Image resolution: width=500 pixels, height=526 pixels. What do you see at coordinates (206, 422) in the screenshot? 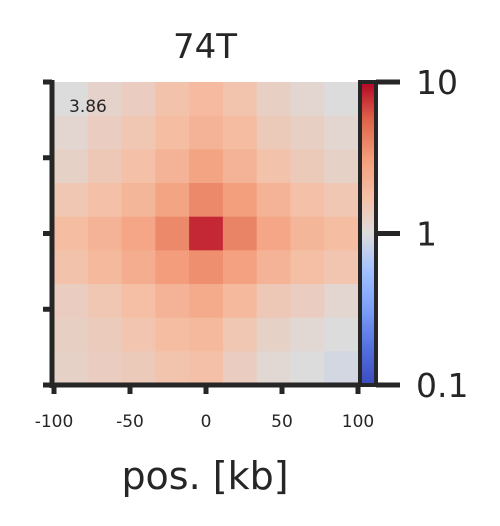
I see `x-tick-label: 0` at bounding box center [206, 422].